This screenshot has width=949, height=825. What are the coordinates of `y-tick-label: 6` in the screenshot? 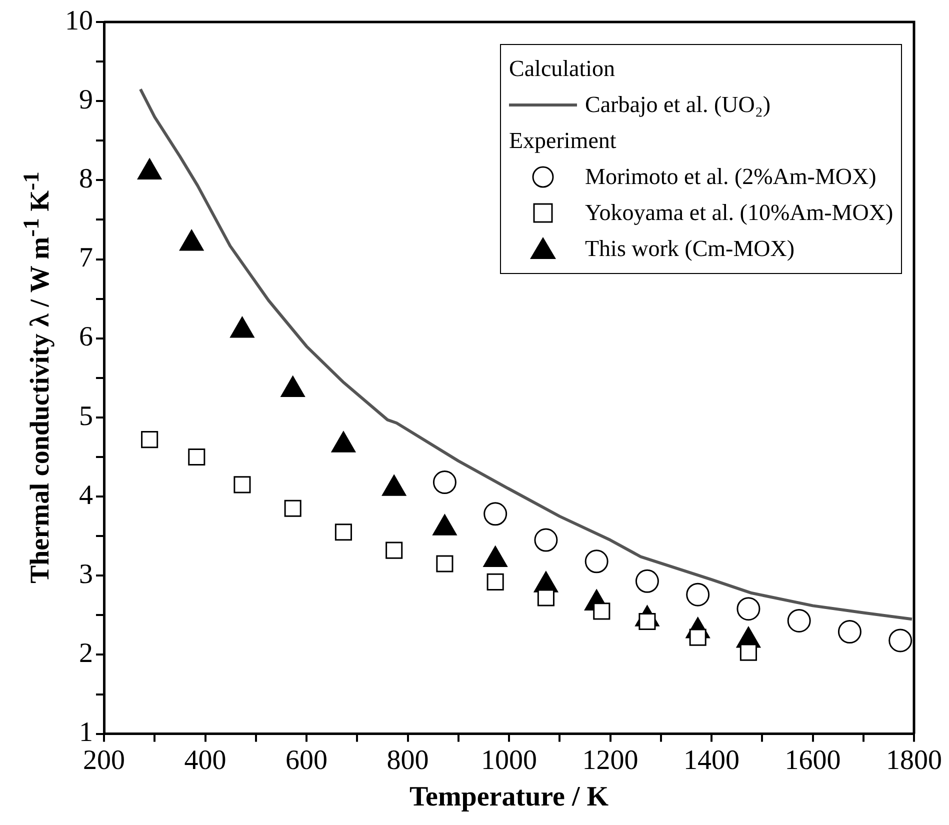 It's located at (86, 337).